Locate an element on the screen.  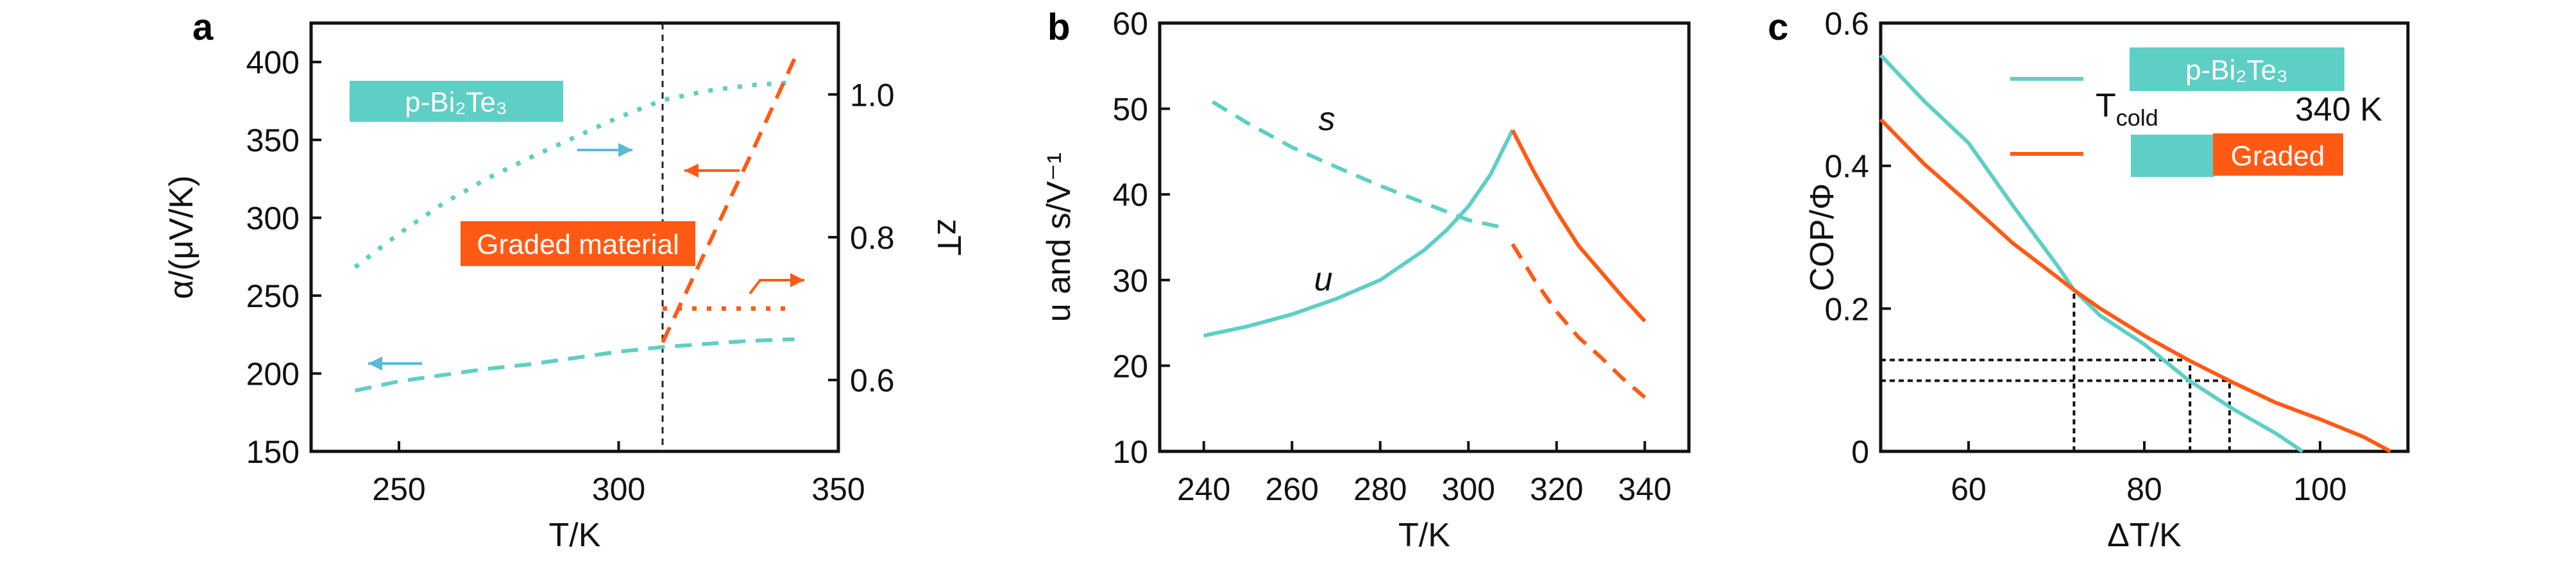
y2-axis-label: zT is located at coordinates (948, 237).